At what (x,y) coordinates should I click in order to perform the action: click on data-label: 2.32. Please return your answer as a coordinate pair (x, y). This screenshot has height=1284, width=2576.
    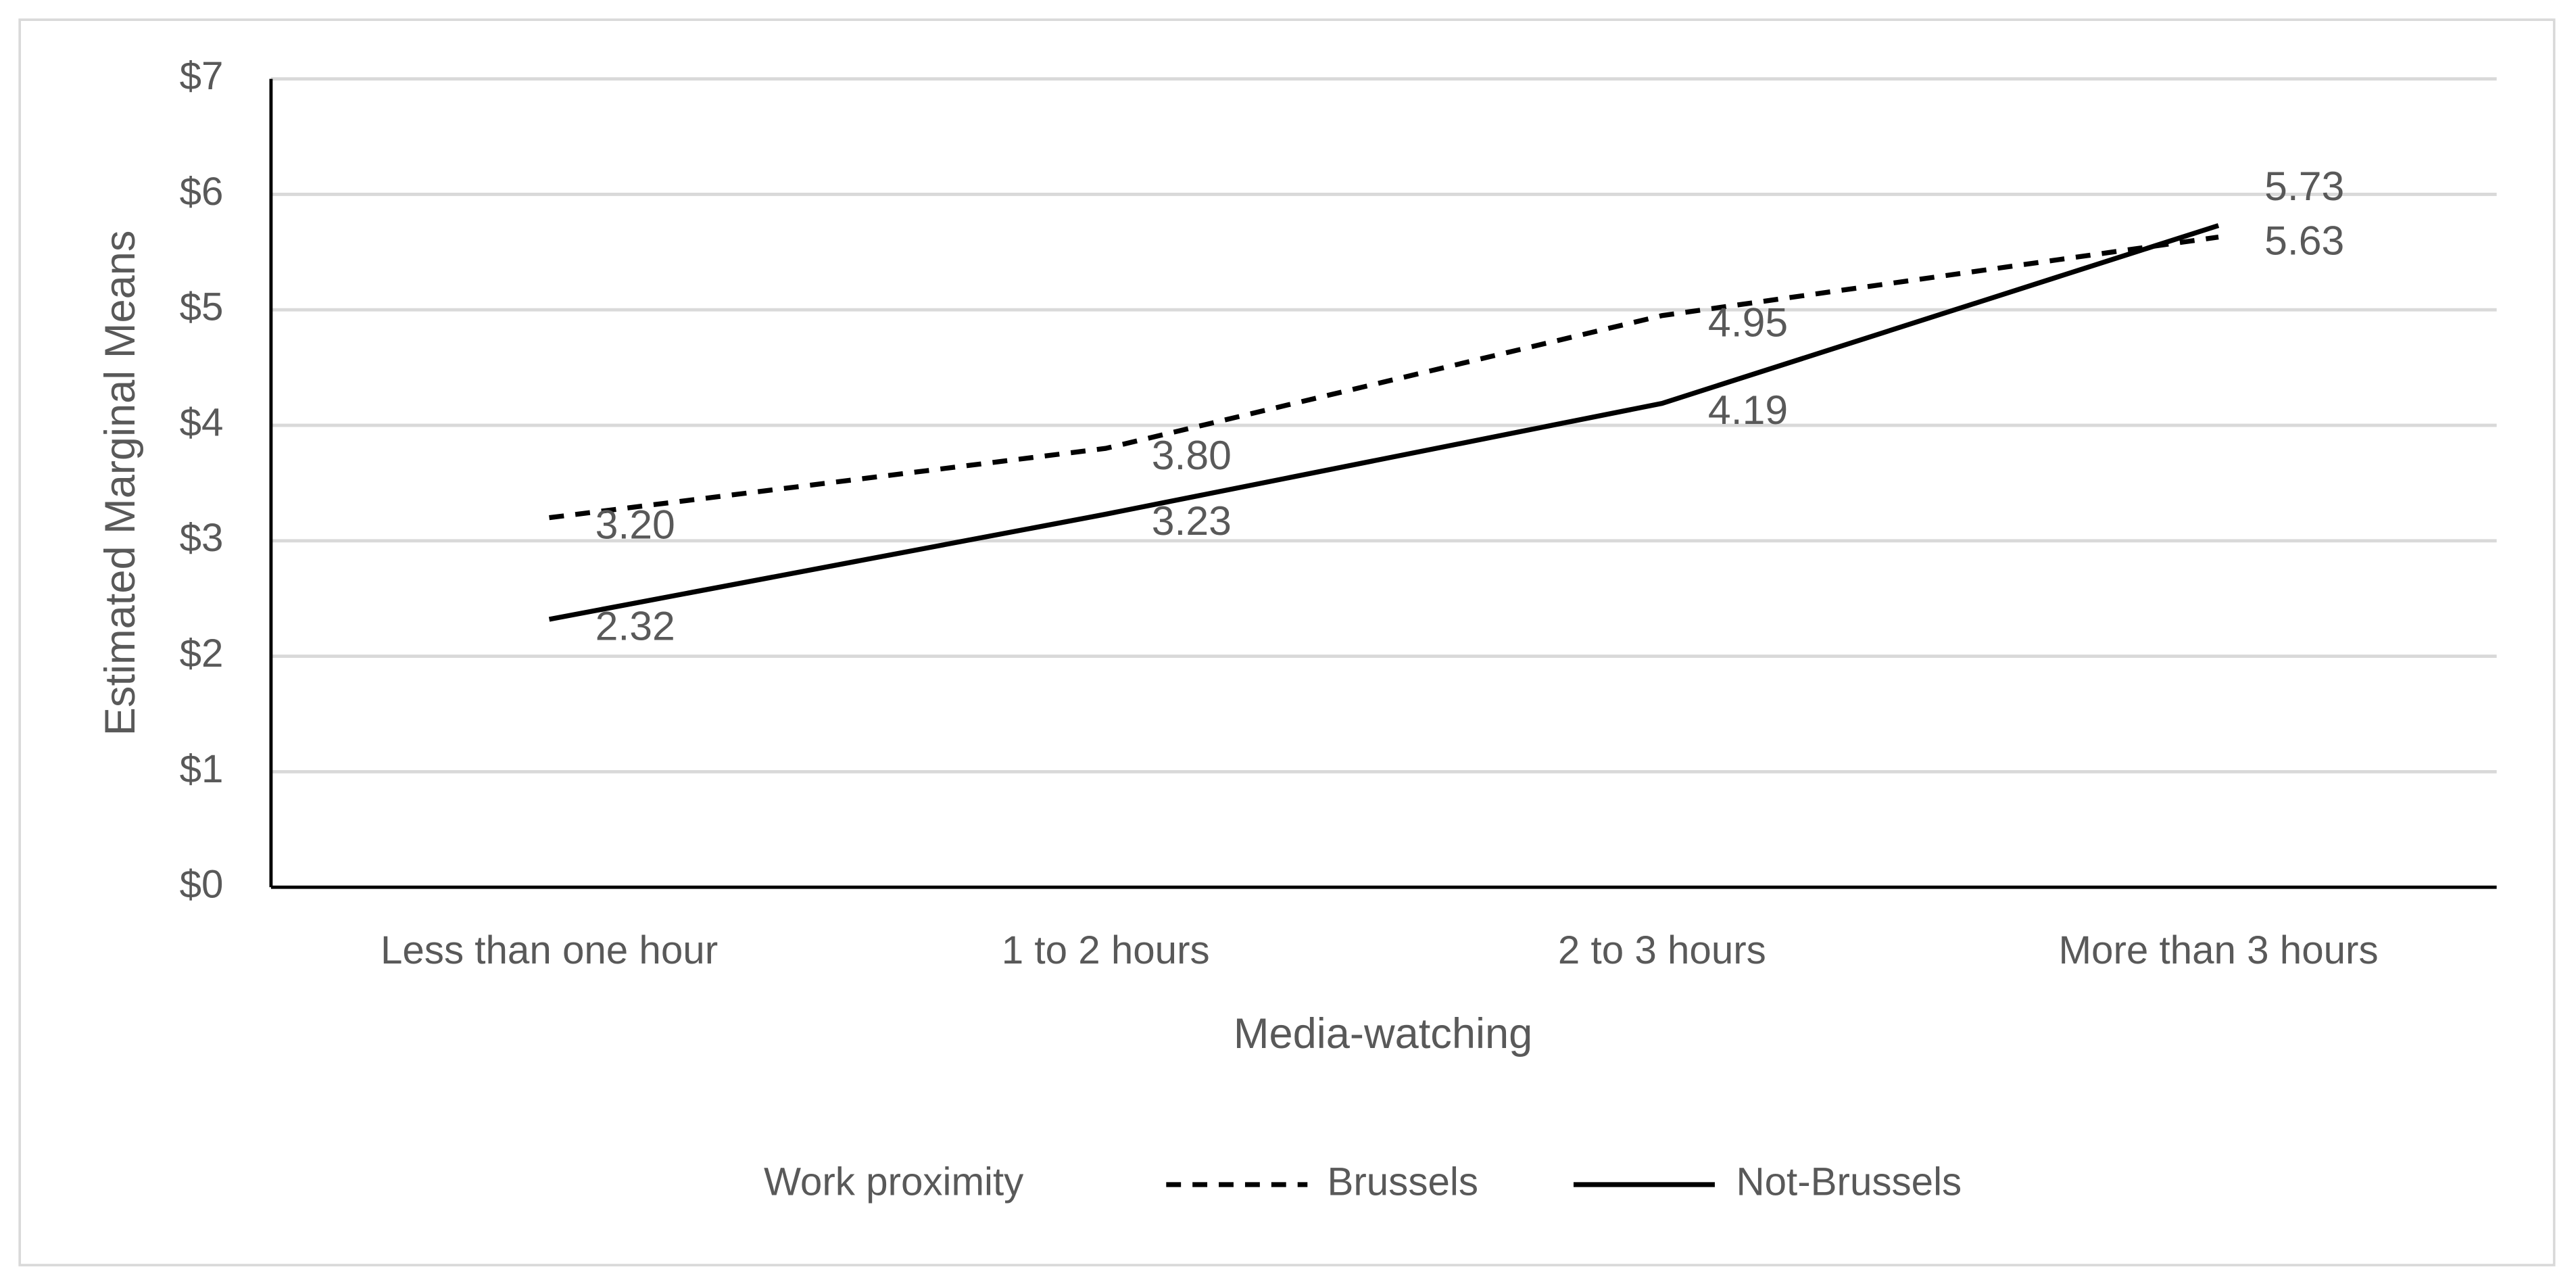
    Looking at the image, I should click on (635, 626).